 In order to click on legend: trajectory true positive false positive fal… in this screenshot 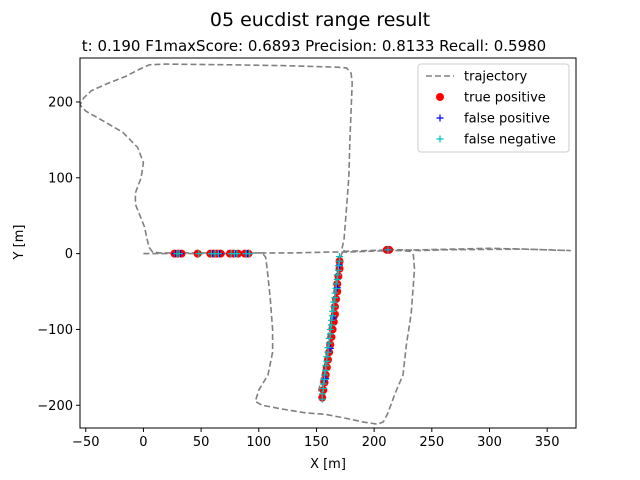, I will do `click(493, 108)`.